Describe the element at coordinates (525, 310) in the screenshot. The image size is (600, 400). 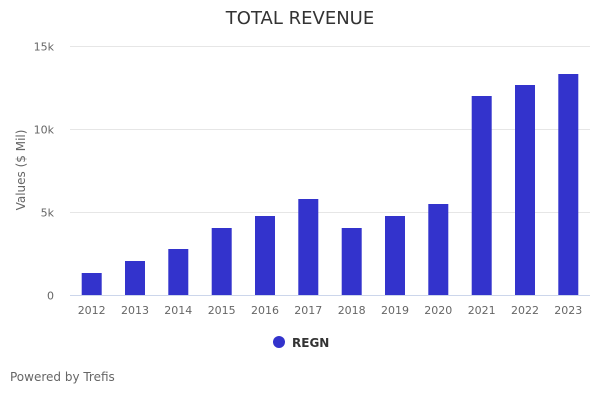
I see `x-tick-label: 2022` at that location.